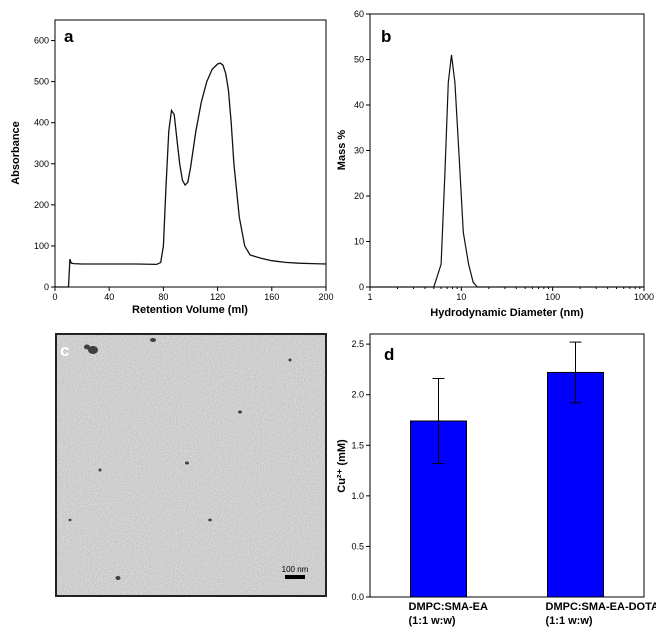 This screenshot has height=634, width=656. I want to click on chart-a-y-tick-label: 600, so click(41, 41).